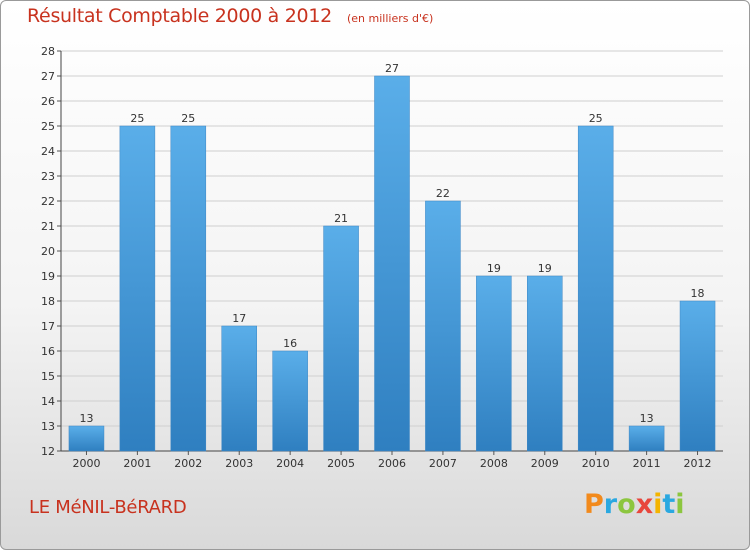 The width and height of the screenshot is (750, 550). Describe the element at coordinates (390, 18) in the screenshot. I see `unit-note: (en milliers d'€)` at that location.